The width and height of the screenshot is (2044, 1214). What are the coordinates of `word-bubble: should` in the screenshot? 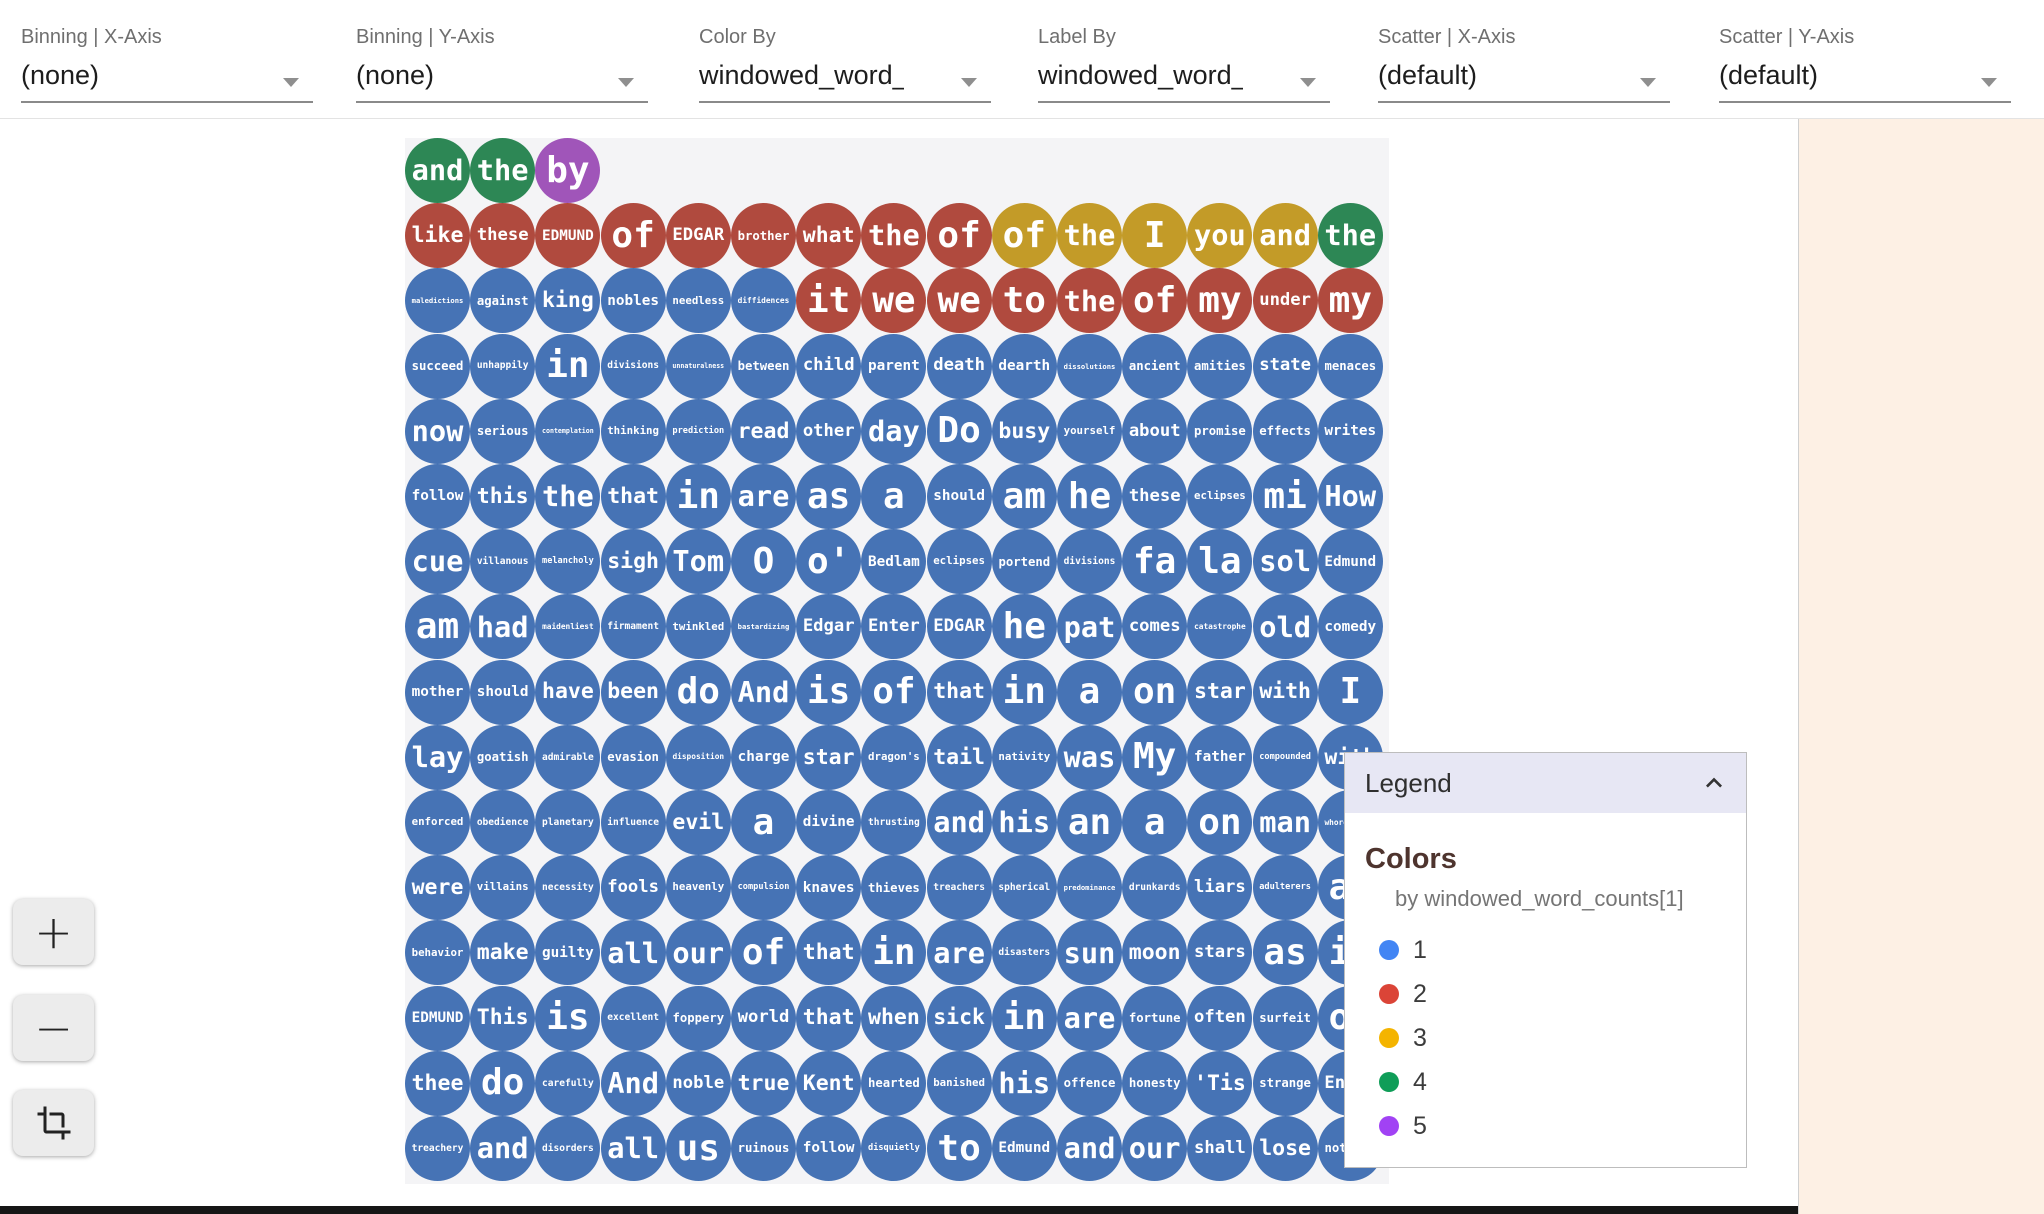 It's located at (503, 692).